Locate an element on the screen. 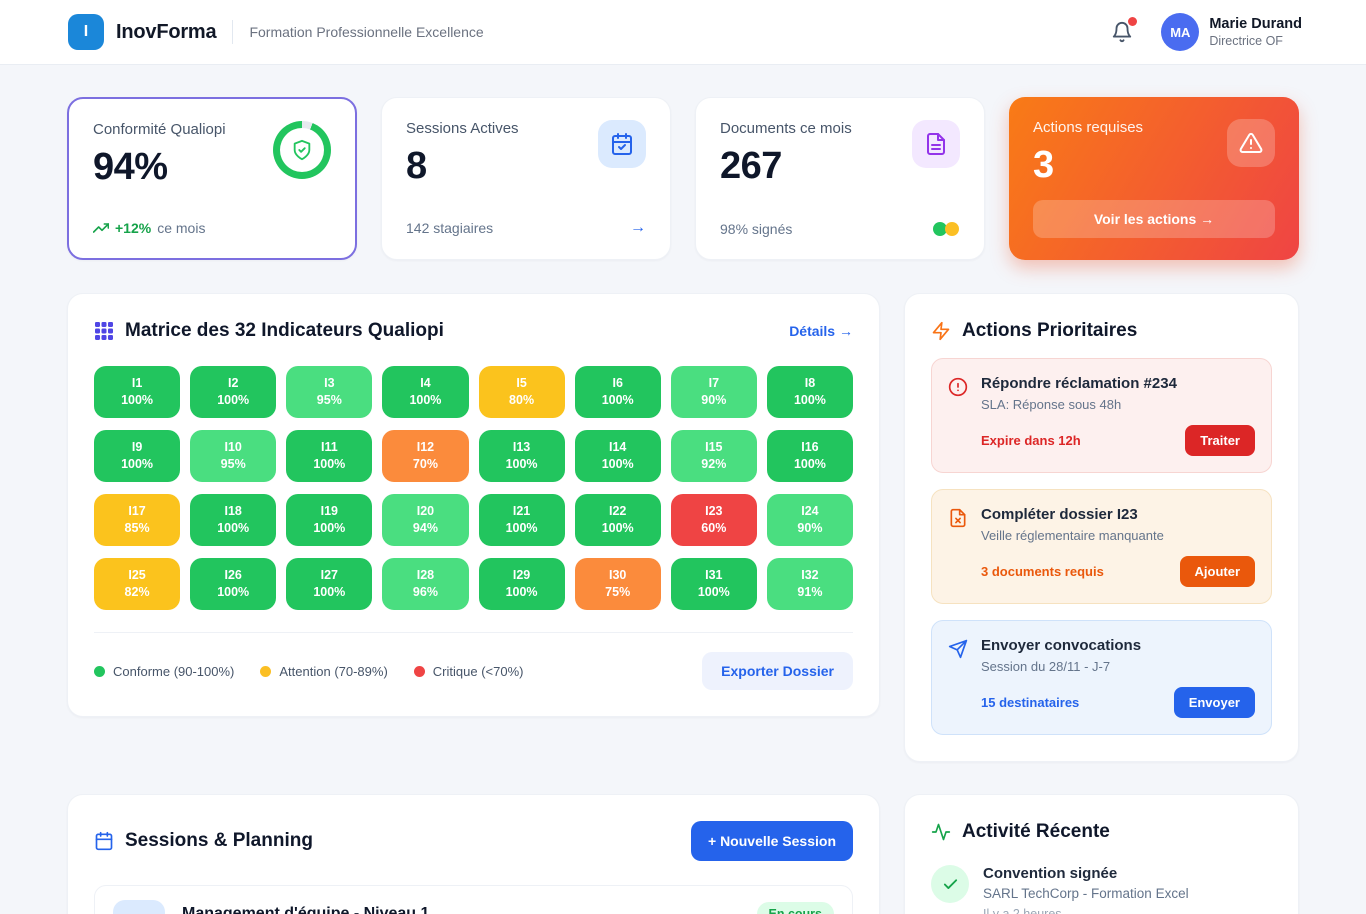  brand-divider is located at coordinates (233, 32).